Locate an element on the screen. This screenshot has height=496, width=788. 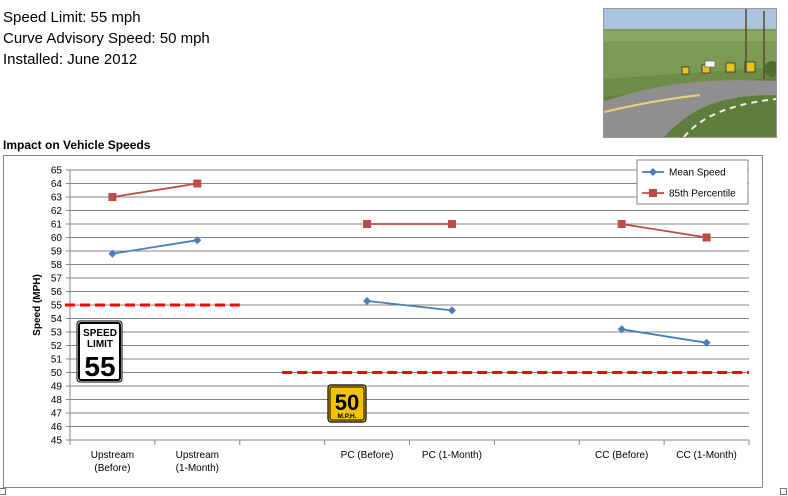
y-tick-label: 64 is located at coordinates (57, 184).